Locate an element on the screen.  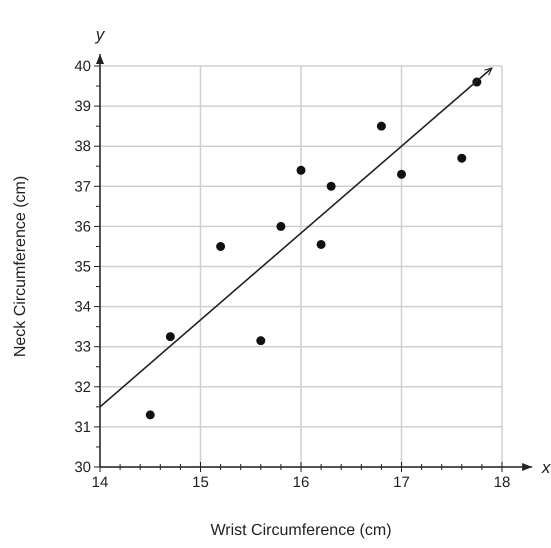
x-tick-label: 16 is located at coordinates (301, 482).